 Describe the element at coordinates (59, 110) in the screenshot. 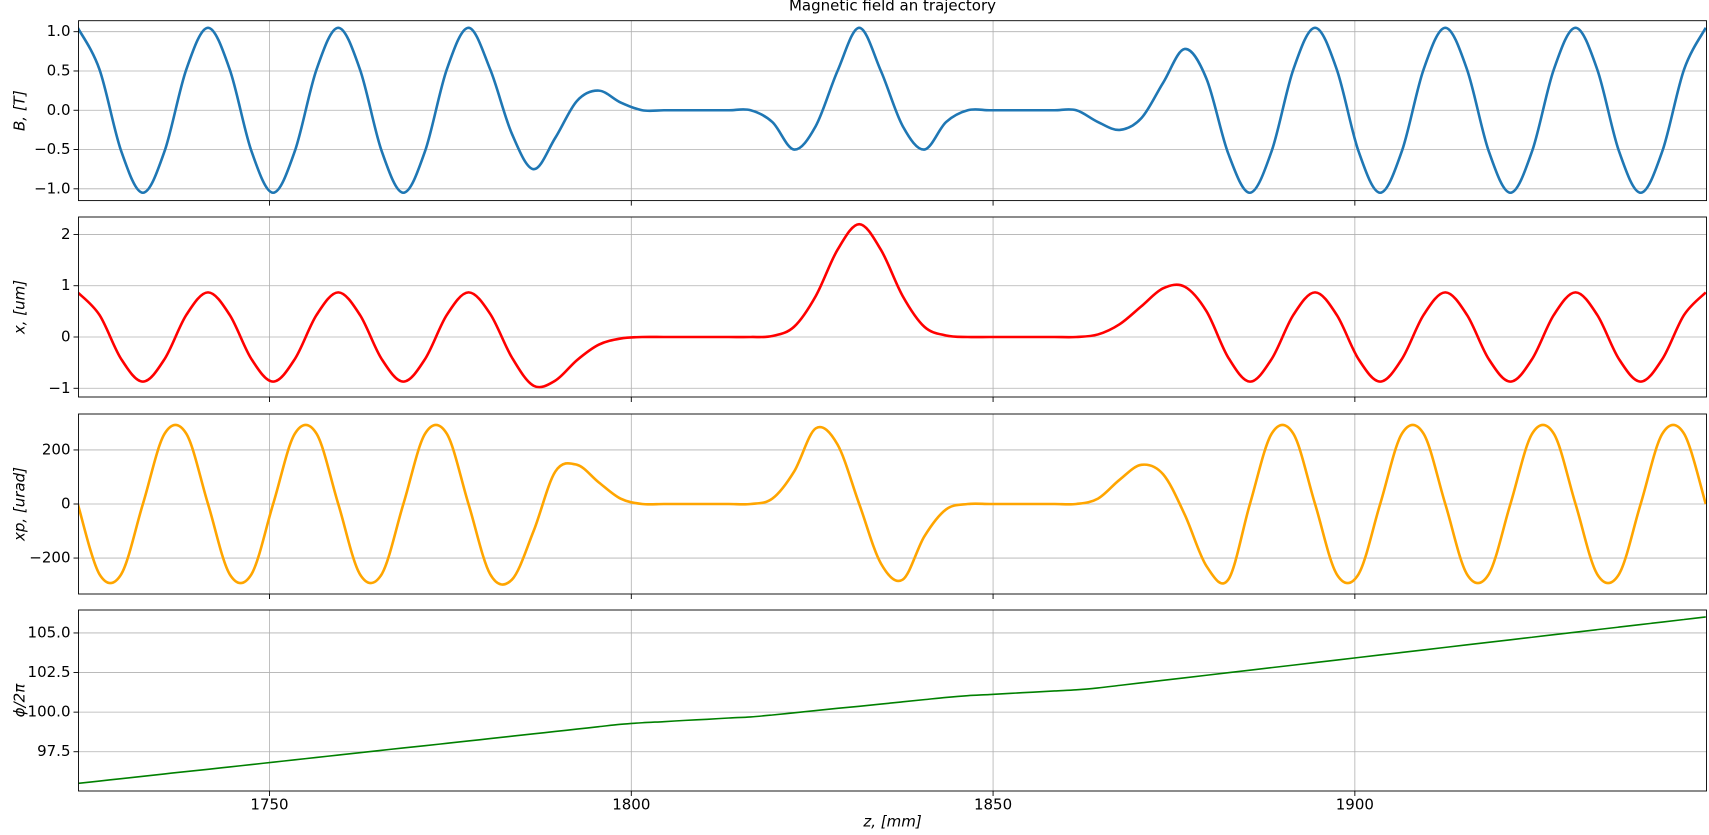

I see `y-tick-label: 0.0` at that location.